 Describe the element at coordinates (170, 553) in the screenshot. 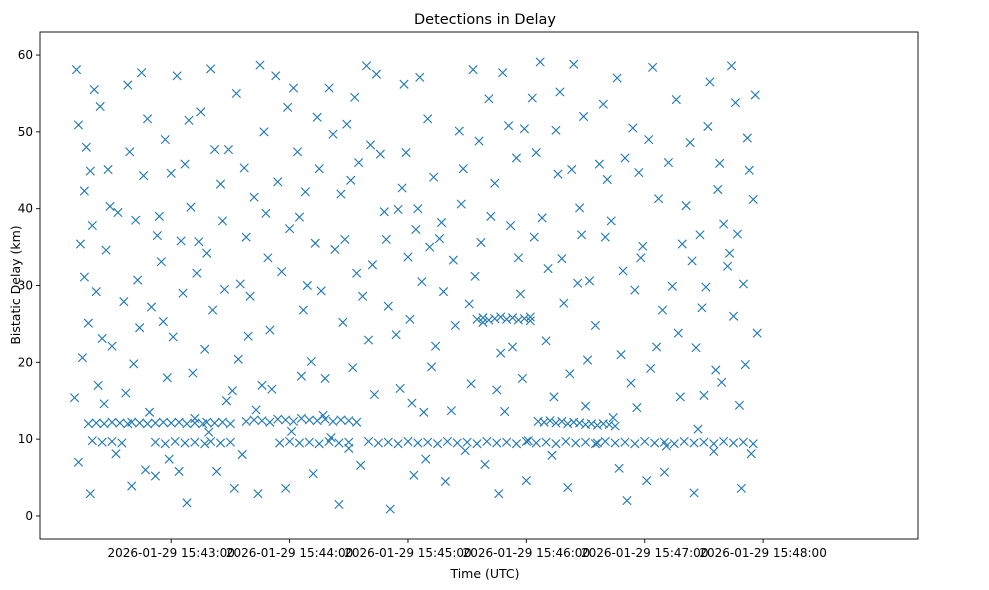

I see `x-tick-label: 2026-01-29 15:43:00` at that location.